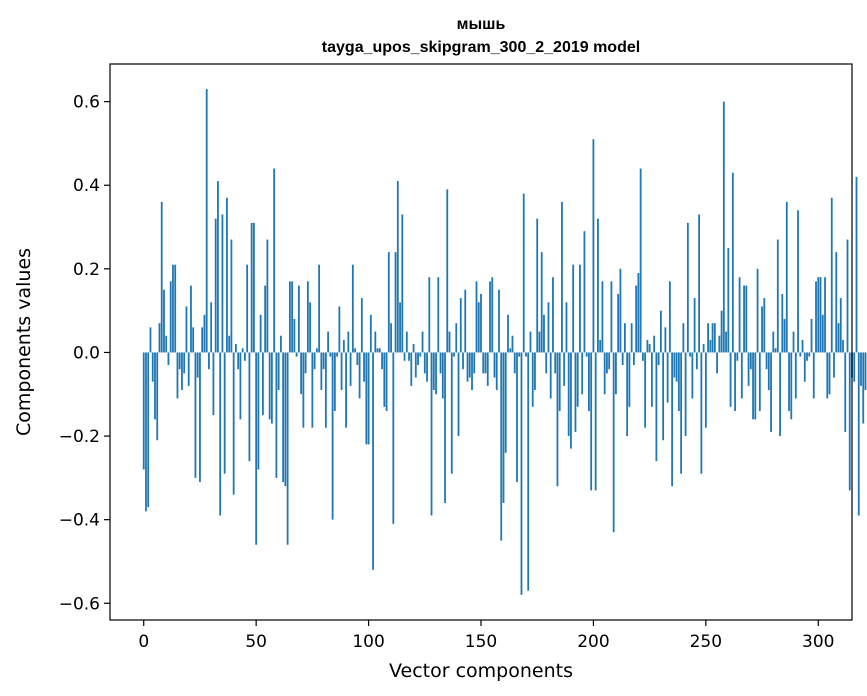 Image resolution: width=867 pixels, height=696 pixels. What do you see at coordinates (86, 186) in the screenshot?
I see `y-tick-label: 0.4` at bounding box center [86, 186].